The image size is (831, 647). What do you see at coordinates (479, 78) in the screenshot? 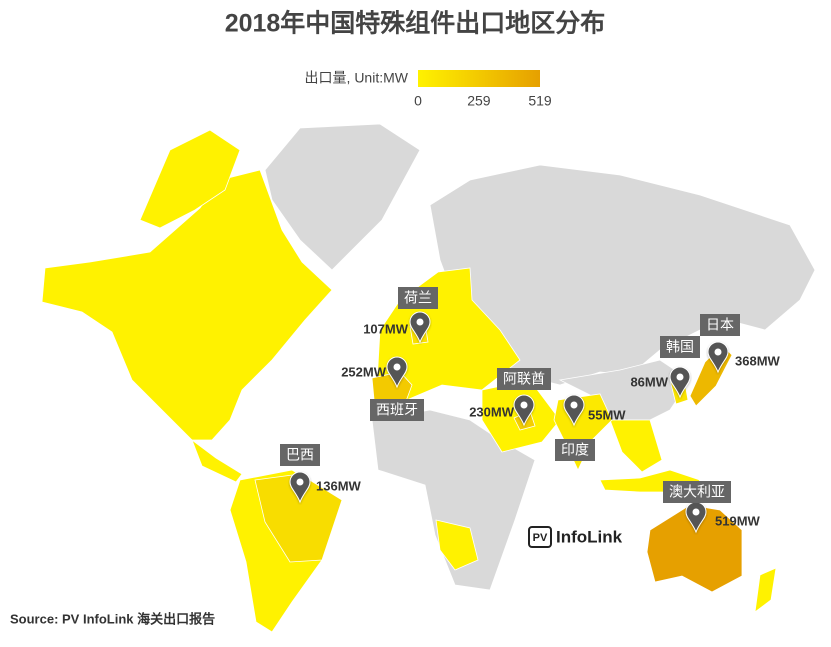
I see `colorbar` at bounding box center [479, 78].